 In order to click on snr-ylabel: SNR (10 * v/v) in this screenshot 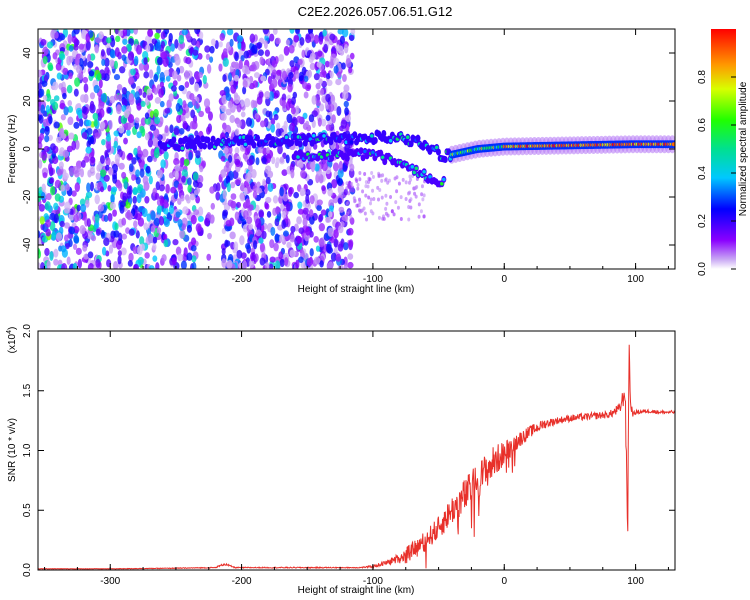, I will do `click(12, 450)`.